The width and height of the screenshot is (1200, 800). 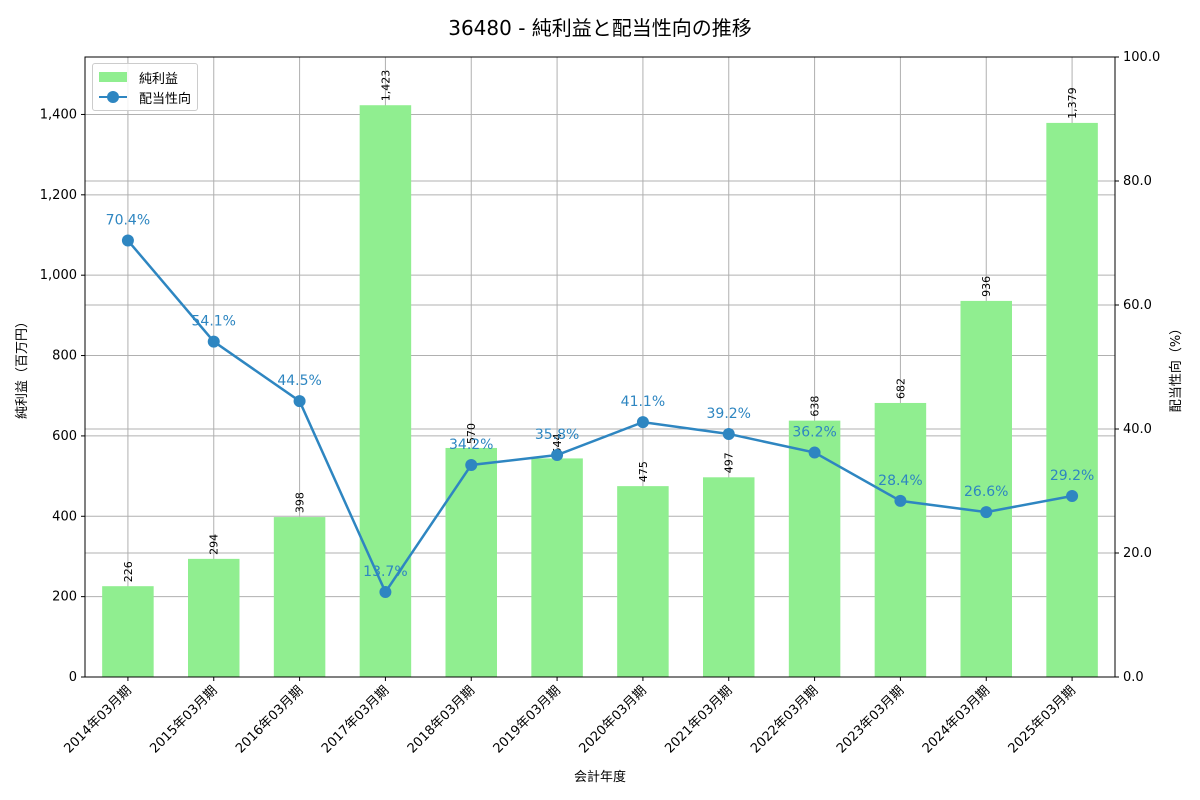 I want to click on y-tick-label: 0, so click(x=73, y=677).